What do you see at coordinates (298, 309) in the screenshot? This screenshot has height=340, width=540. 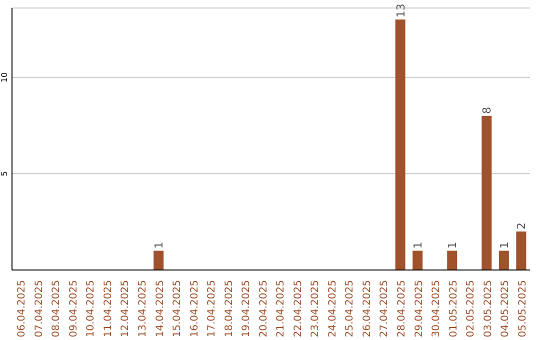 I see `x-tick-label: 22.04.2025` at bounding box center [298, 309].